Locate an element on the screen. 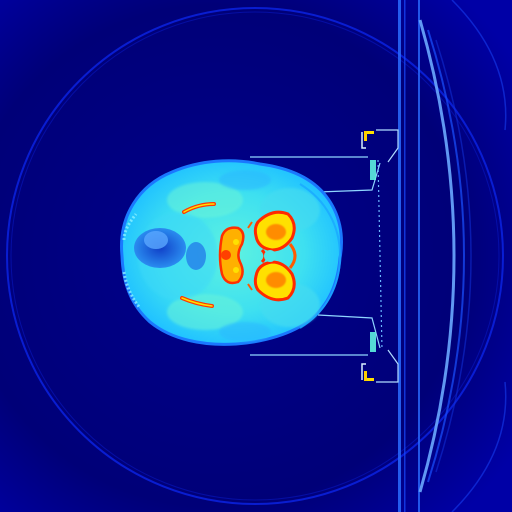 The height and width of the screenshot is (512, 512). mandible is located at coordinates (198, 255).